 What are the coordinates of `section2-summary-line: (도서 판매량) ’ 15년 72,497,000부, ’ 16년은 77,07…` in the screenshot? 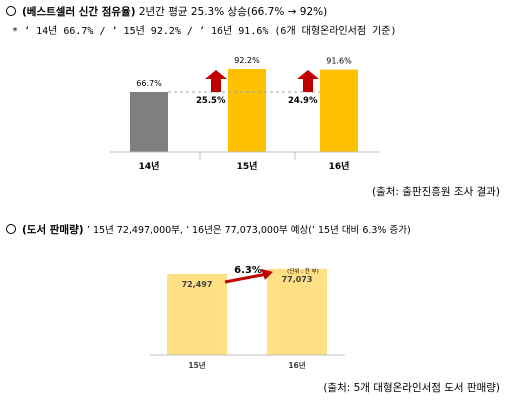 It's located at (208, 229).